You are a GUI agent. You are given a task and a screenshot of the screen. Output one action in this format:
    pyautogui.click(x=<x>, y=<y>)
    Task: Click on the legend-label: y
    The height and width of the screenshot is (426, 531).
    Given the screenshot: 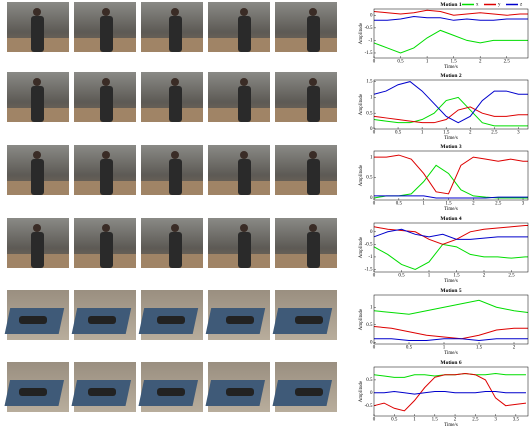 What is the action you would take?
    pyautogui.click(x=499, y=5)
    